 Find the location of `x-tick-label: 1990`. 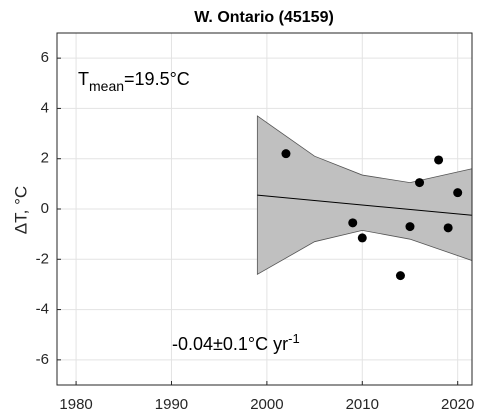

x-tick-label: 1990 is located at coordinates (171, 404).